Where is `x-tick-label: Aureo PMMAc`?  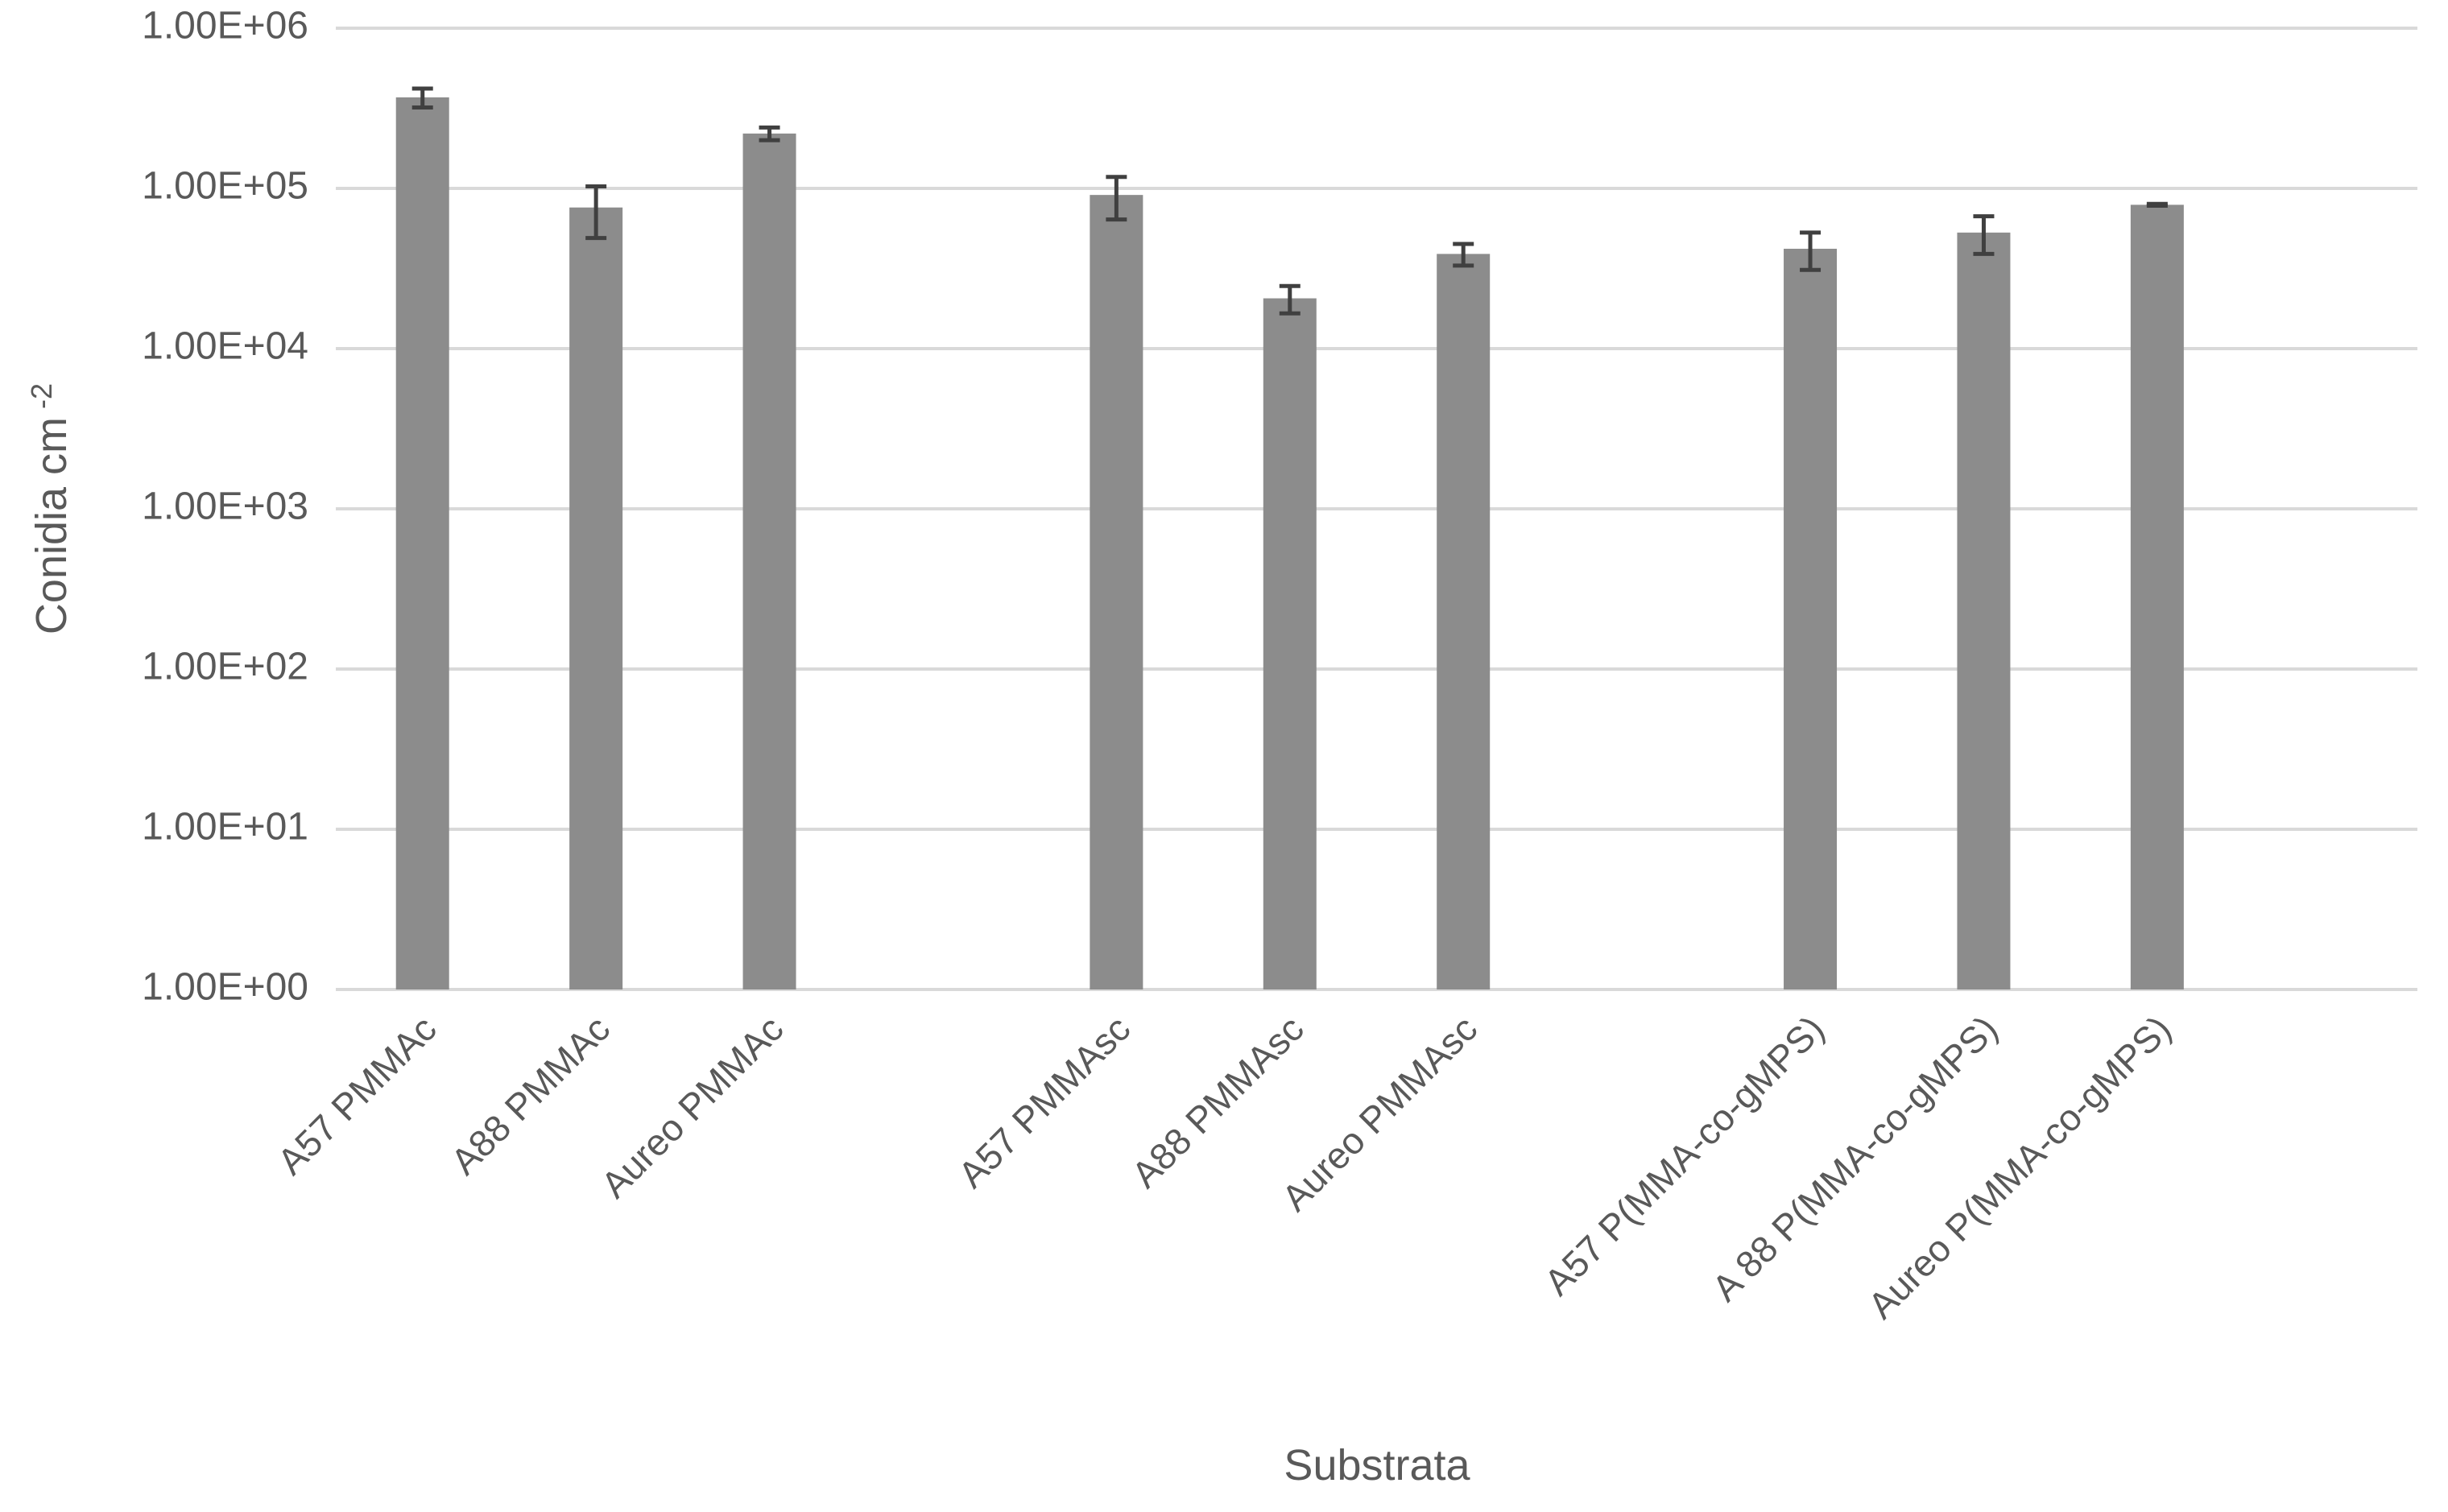
x-tick-label: Aureo PMMAc is located at coordinates (692, 1106).